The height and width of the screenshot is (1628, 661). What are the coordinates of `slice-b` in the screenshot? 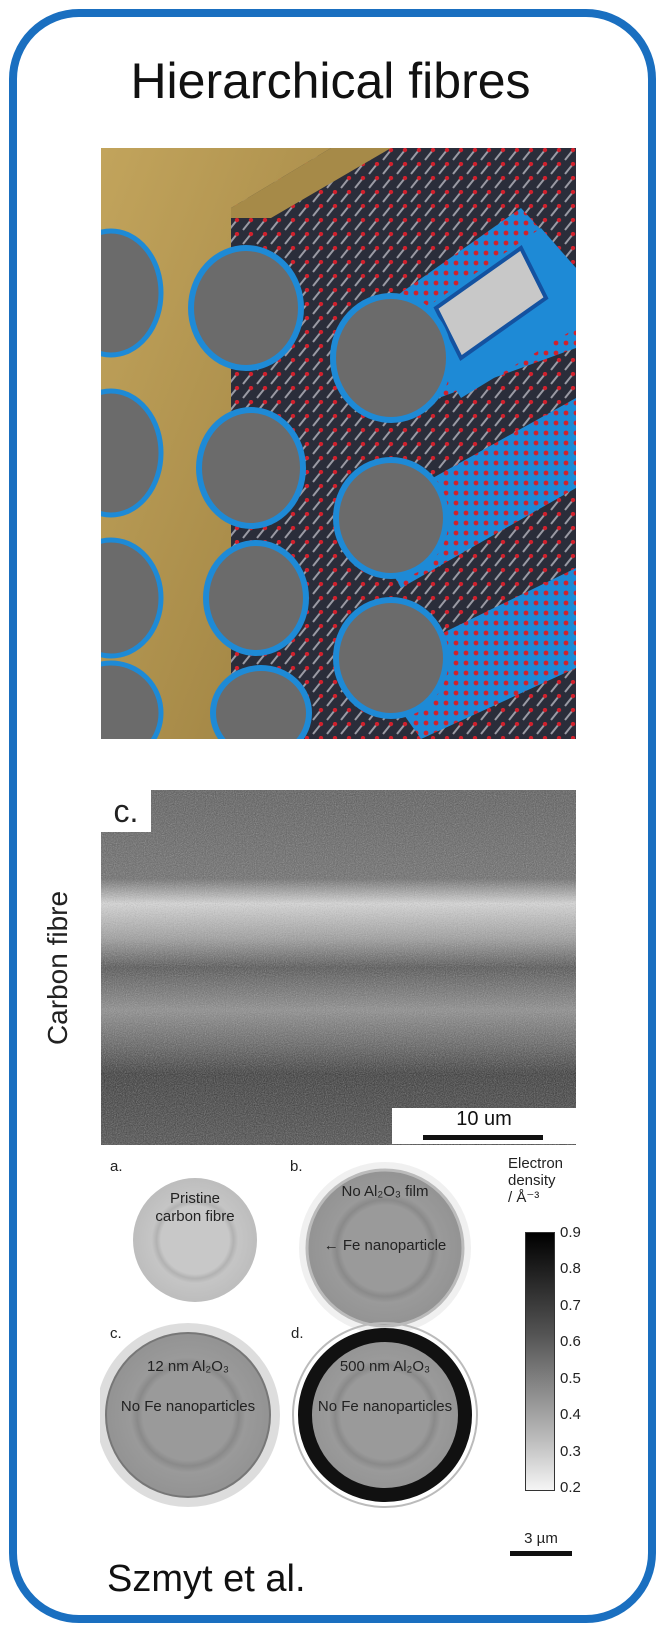 It's located at (385, 1248).